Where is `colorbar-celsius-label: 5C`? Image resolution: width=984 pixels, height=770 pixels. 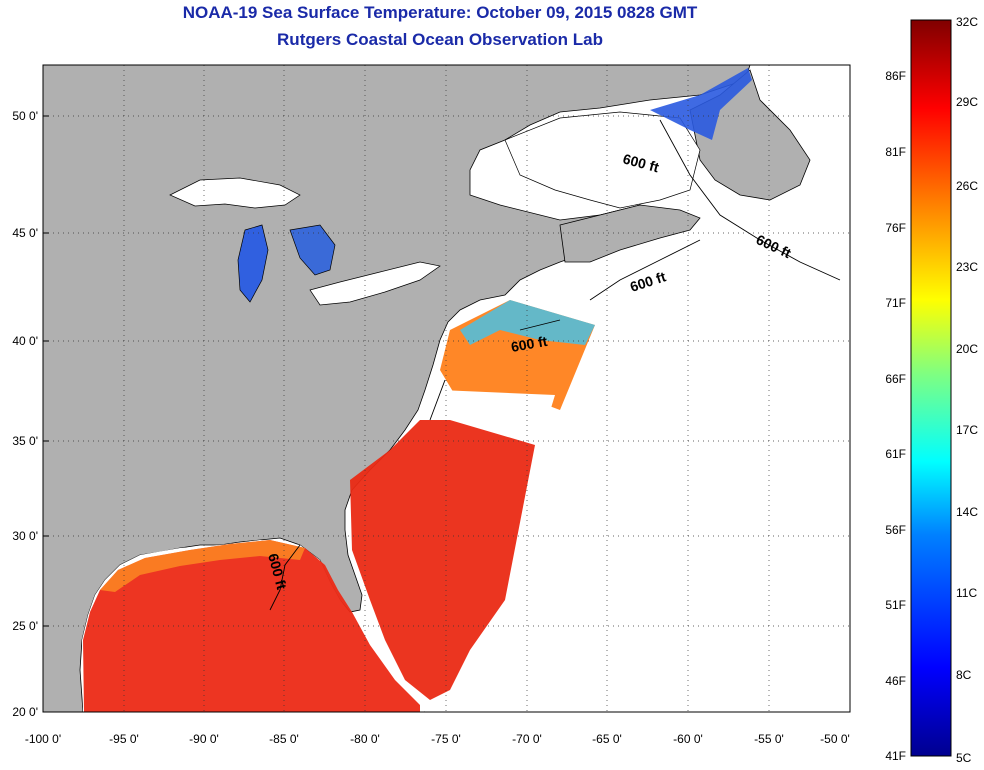 colorbar-celsius-label: 5C is located at coordinates (964, 758).